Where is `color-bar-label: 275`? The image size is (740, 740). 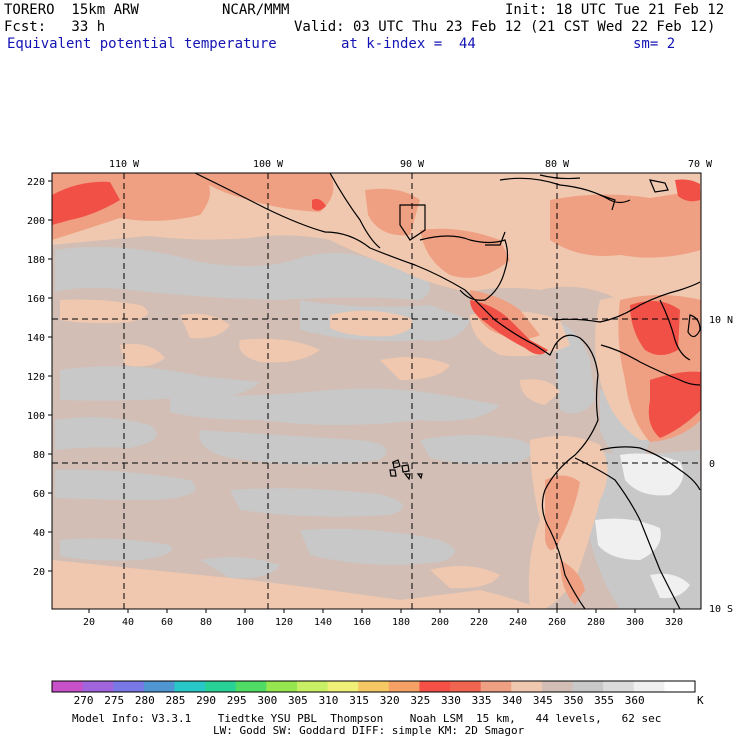 color-bar-label: 275 is located at coordinates (114, 700).